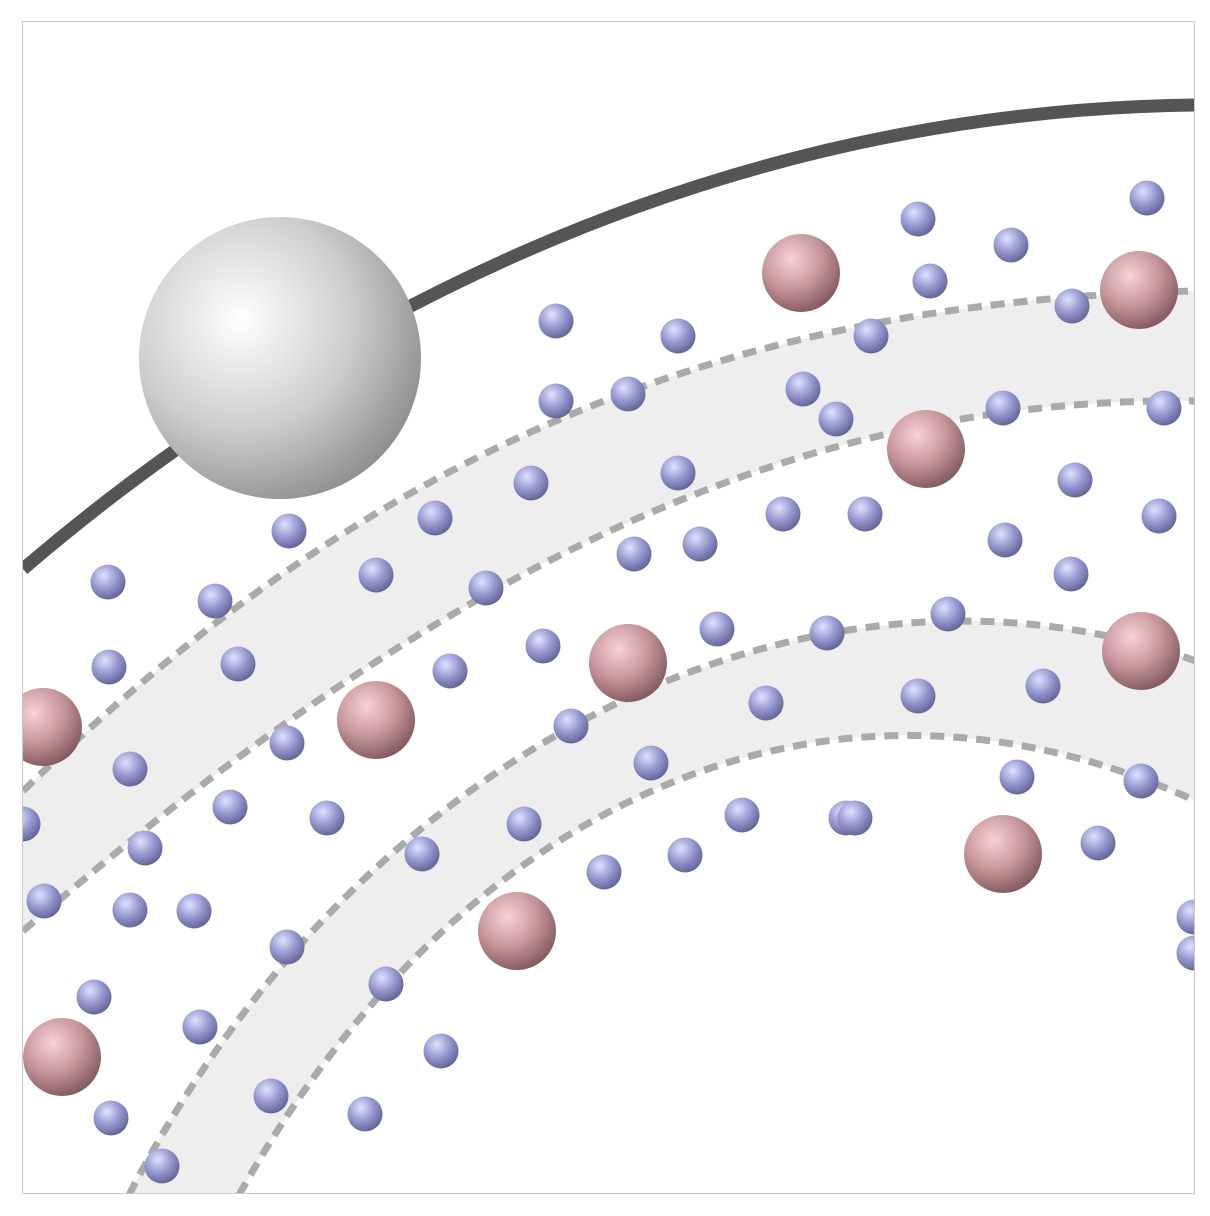 The height and width of the screenshot is (1216, 1210). I want to click on large-gray-sphere, so click(280, 358).